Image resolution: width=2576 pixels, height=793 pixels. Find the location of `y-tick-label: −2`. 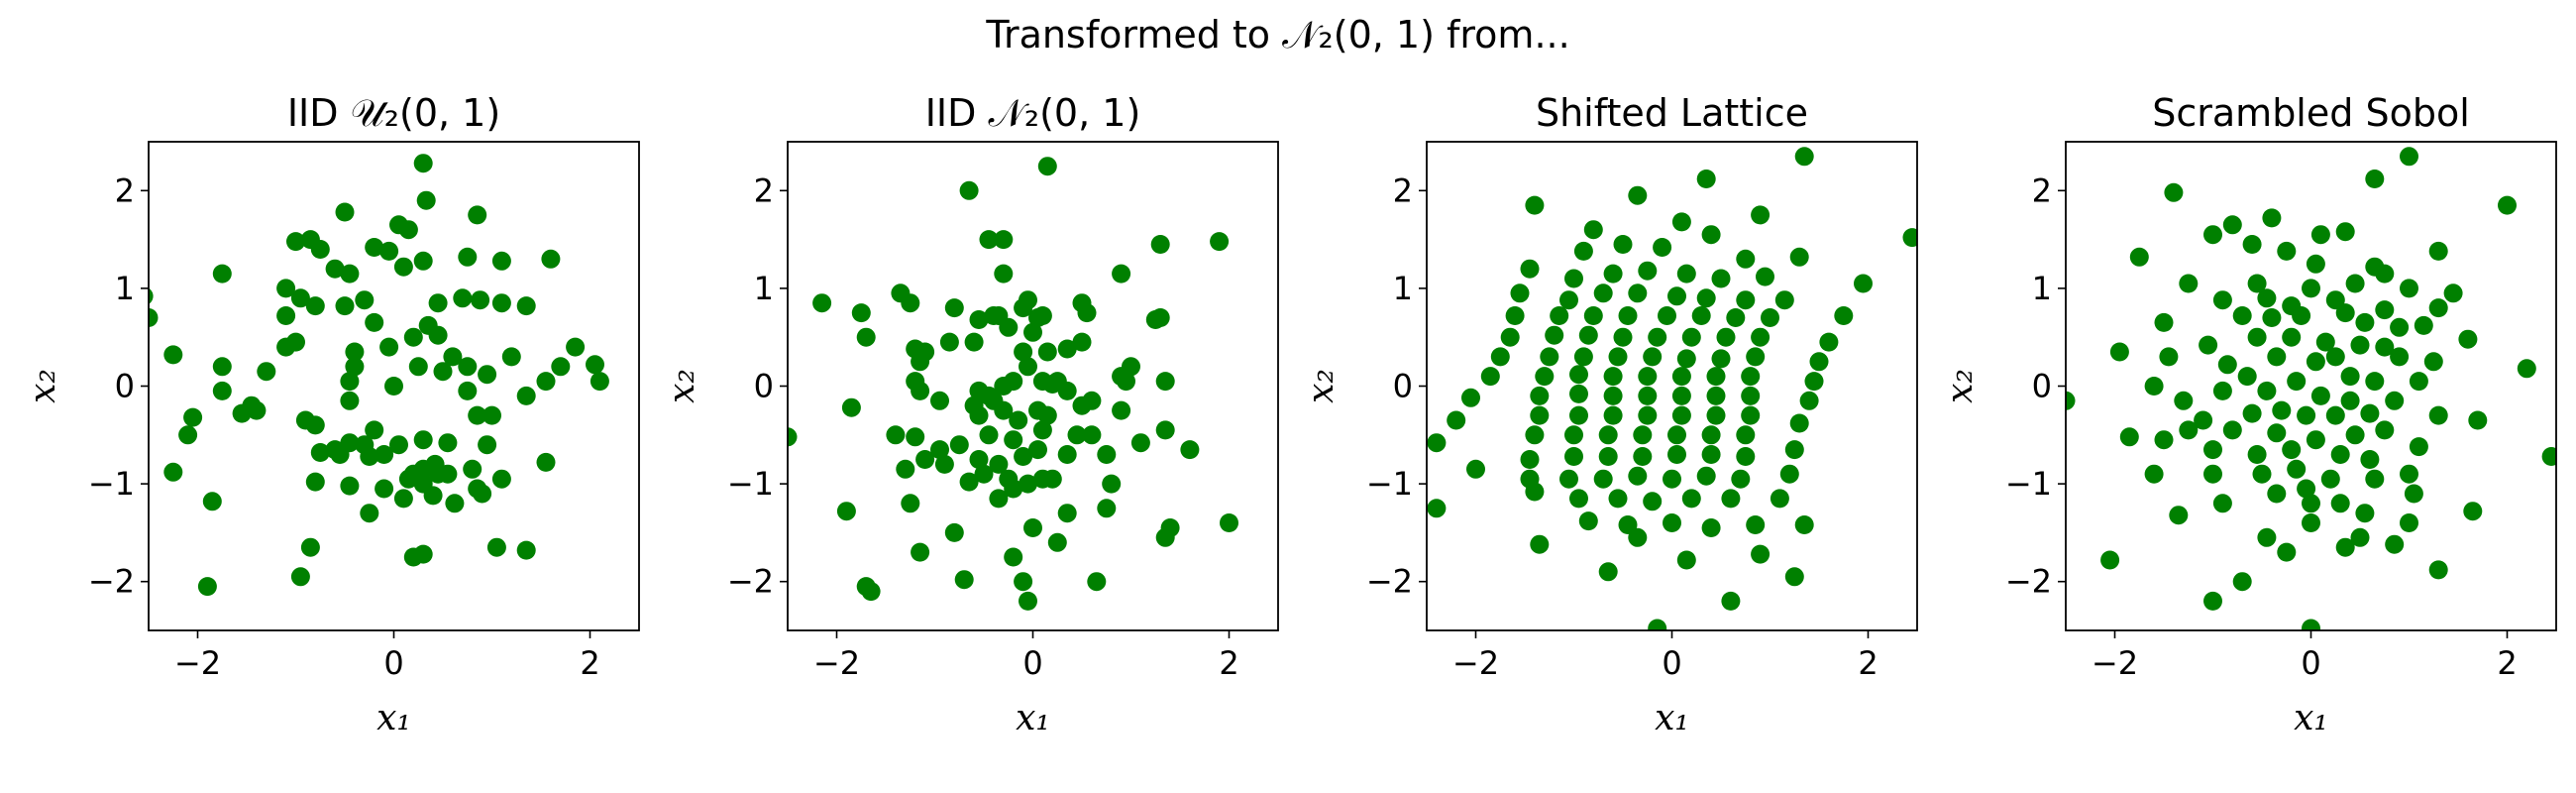

y-tick-label: −2 is located at coordinates (1390, 582).